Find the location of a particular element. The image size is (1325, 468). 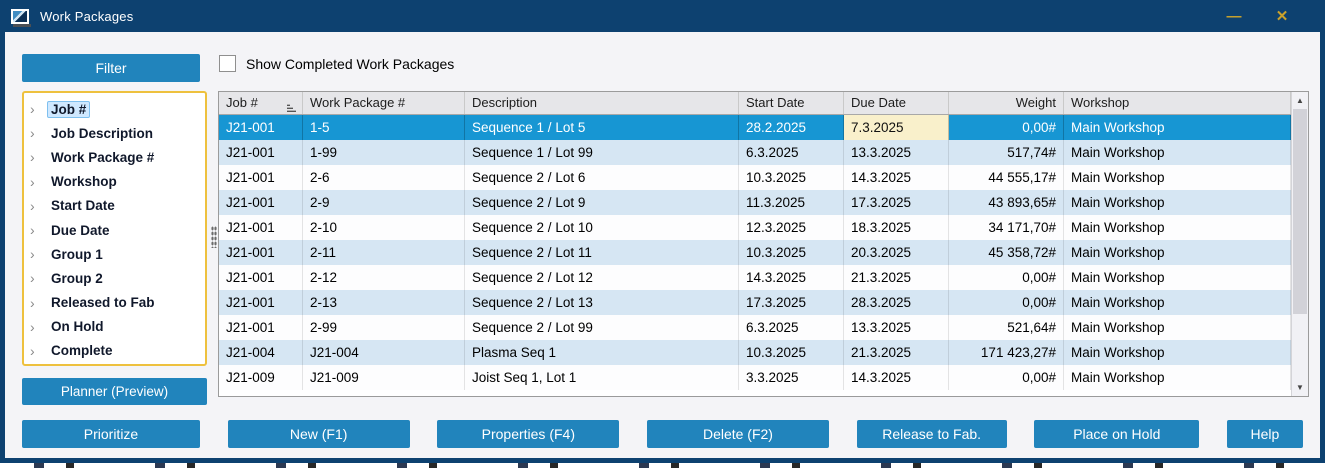

column-header-due-date: Due Date is located at coordinates (896, 103).